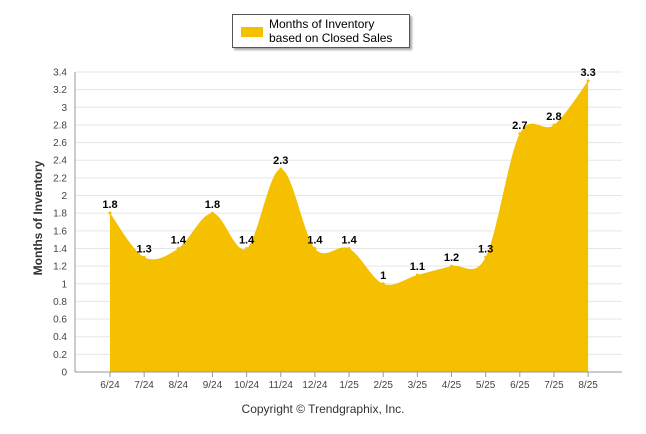 The image size is (646, 434). I want to click on x-tick-label: 12/24, so click(314, 385).